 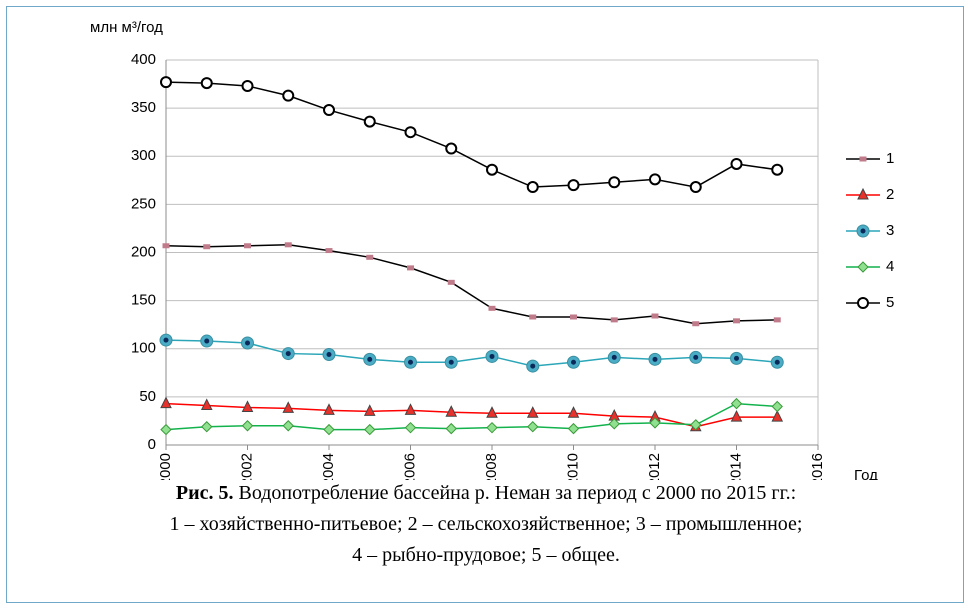 I want to click on x-tick-label: 2014, so click(x=735, y=466).